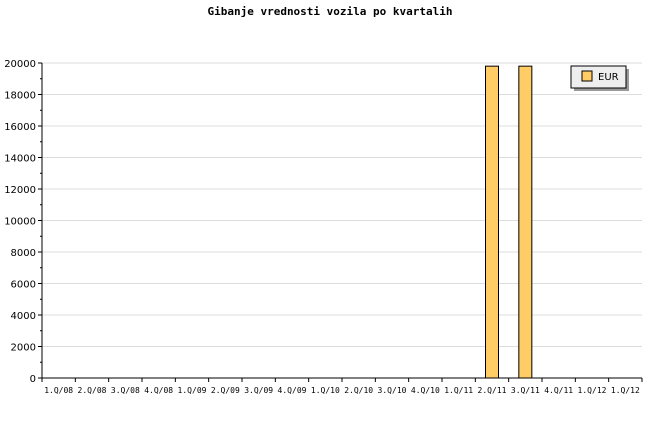 The height and width of the screenshot is (440, 660). I want to click on x-tick-label: 3.Q/08, so click(125, 390).